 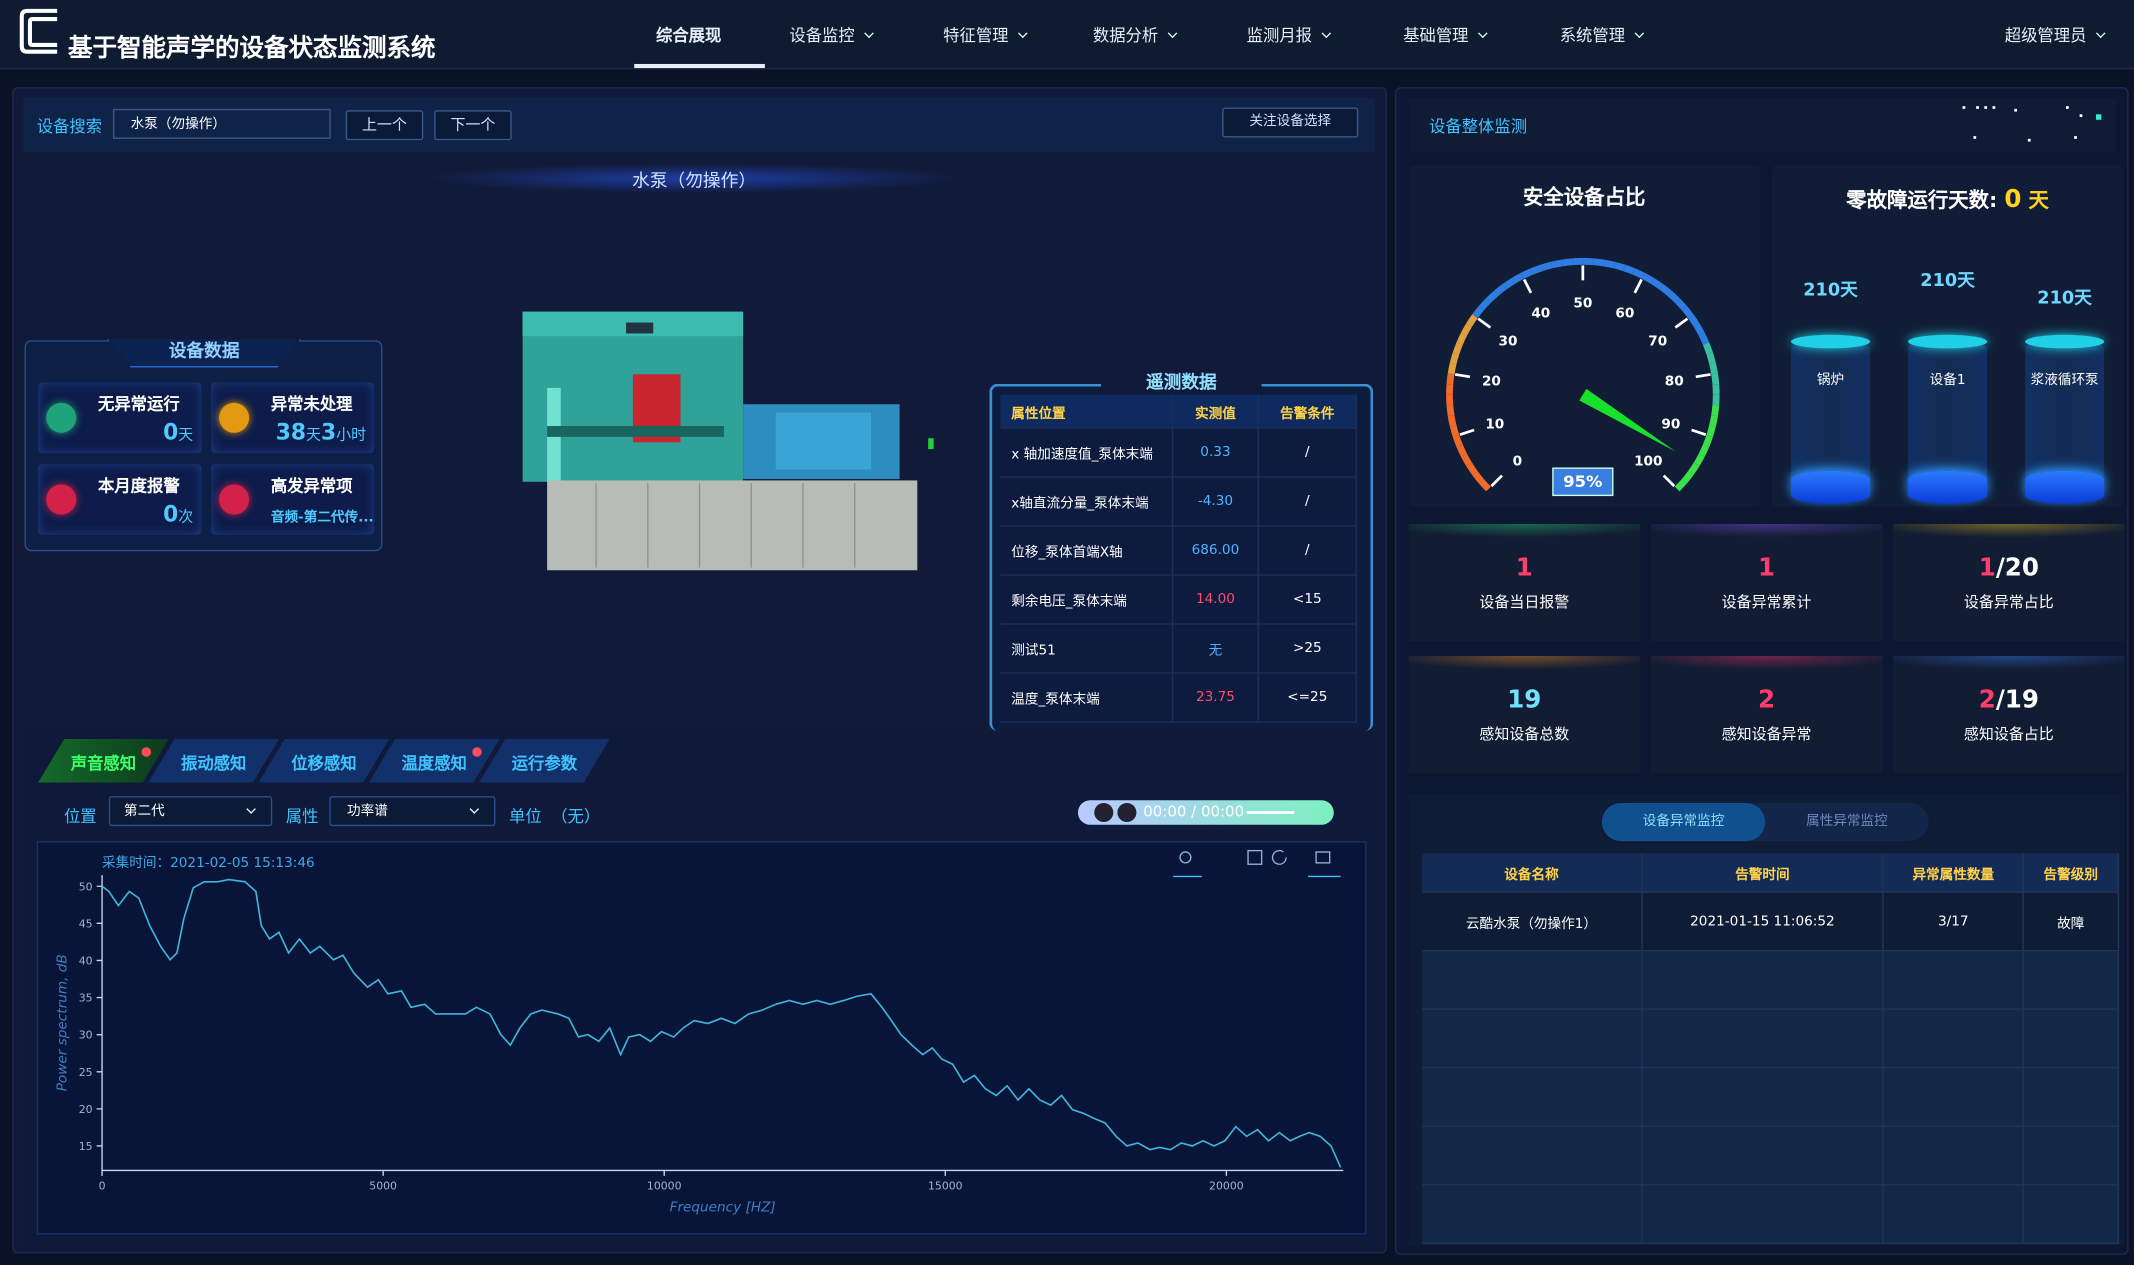 I want to click on x-tick-label: 15000, so click(x=945, y=1186).